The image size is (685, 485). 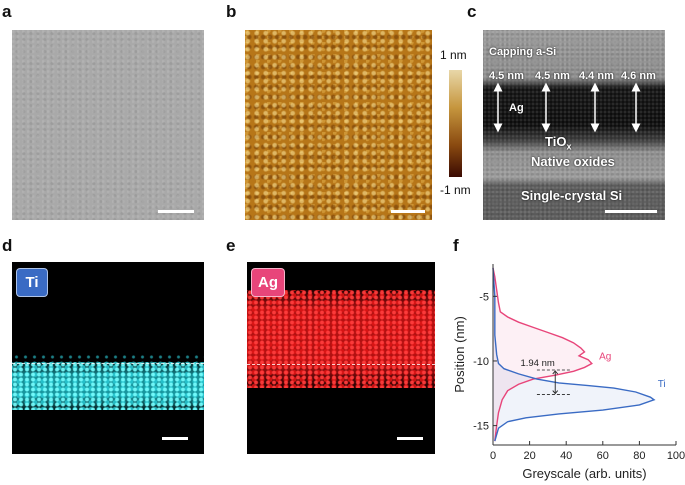 What do you see at coordinates (32, 282) in the screenshot?
I see `ti-tag: Ti` at bounding box center [32, 282].